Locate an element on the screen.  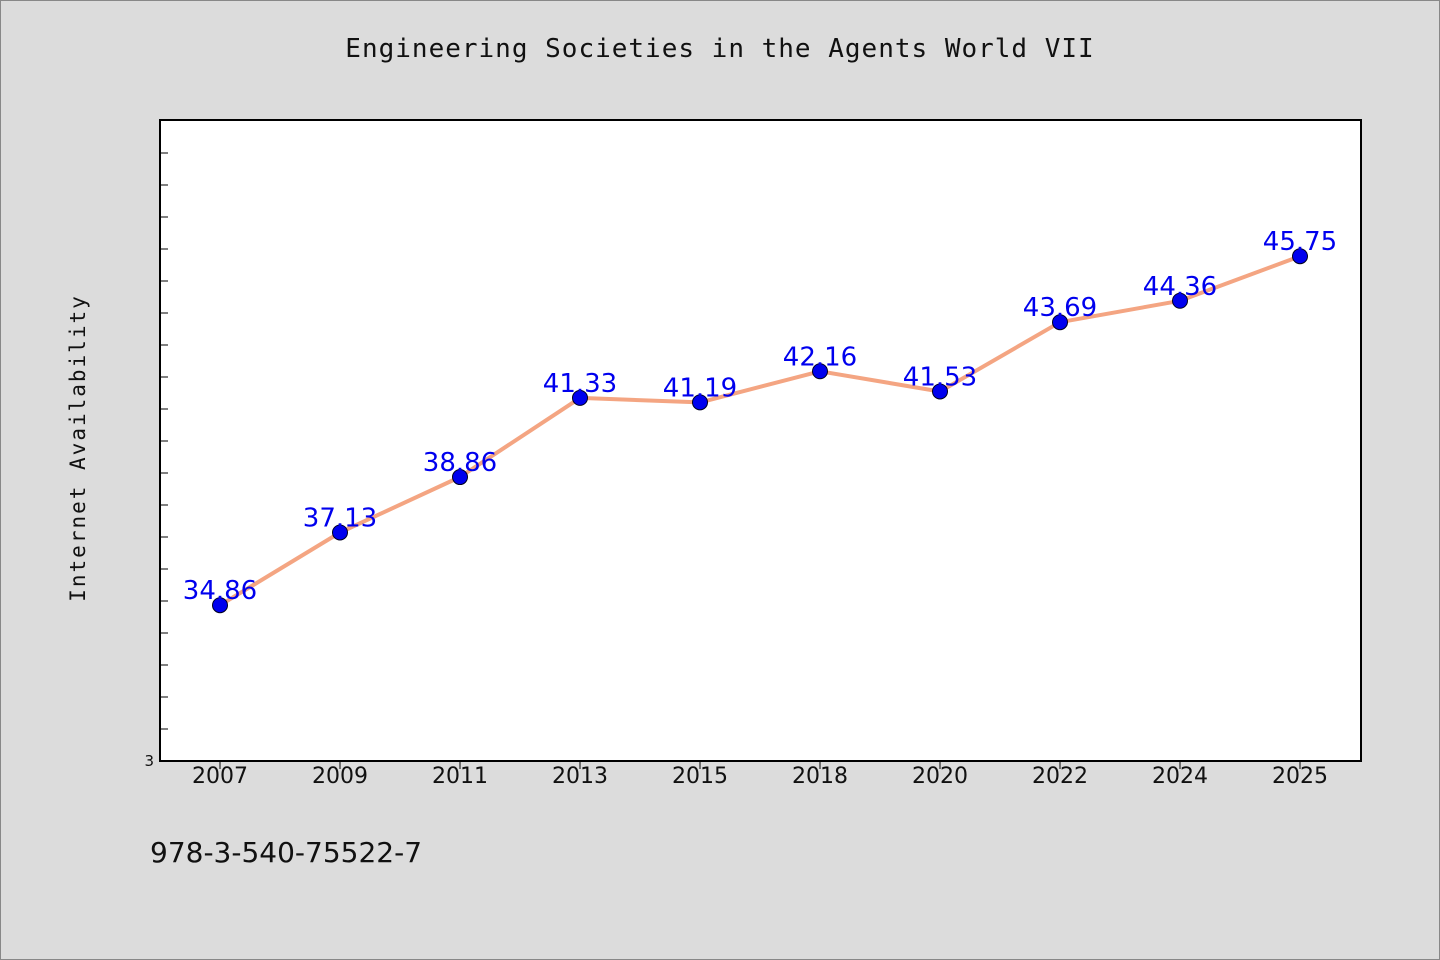
data-label: 41.33 is located at coordinates (580, 384).